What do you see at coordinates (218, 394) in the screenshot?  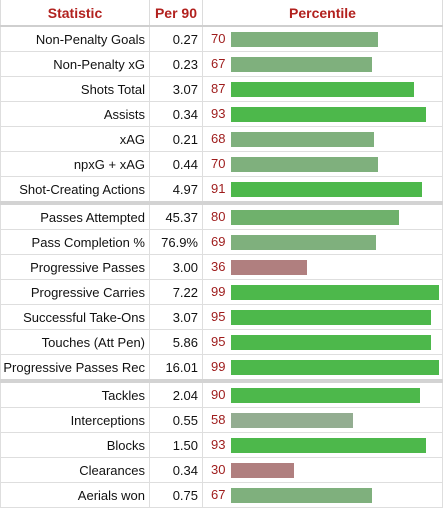 I see `percentile-value: 90` at bounding box center [218, 394].